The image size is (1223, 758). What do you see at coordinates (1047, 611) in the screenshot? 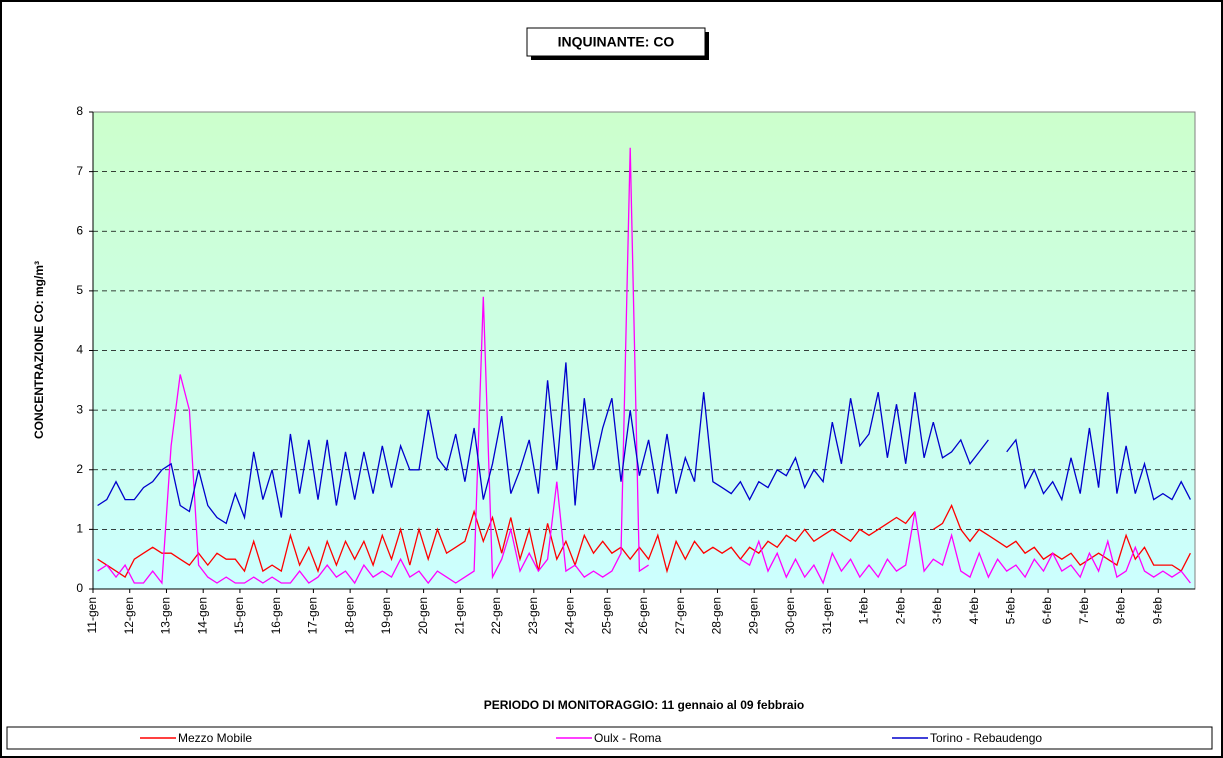
I see `x-tick-label: 6-feb` at bounding box center [1047, 611].